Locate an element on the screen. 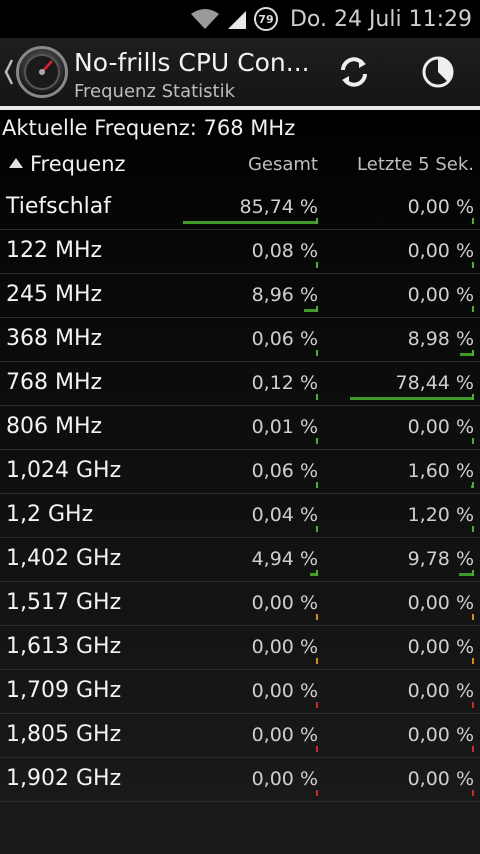 Image resolution: width=480 pixels, height=854 pixels. row-frequency-label: 1,805 GHz is located at coordinates (64, 734).